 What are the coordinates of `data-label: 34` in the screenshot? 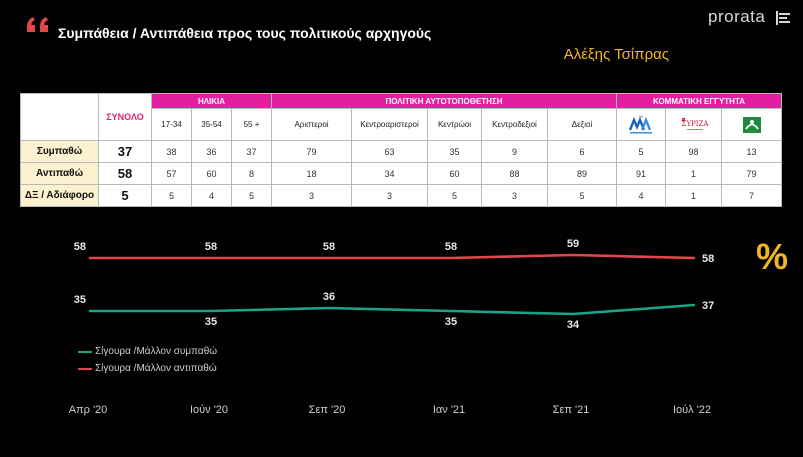 It's located at (573, 325).